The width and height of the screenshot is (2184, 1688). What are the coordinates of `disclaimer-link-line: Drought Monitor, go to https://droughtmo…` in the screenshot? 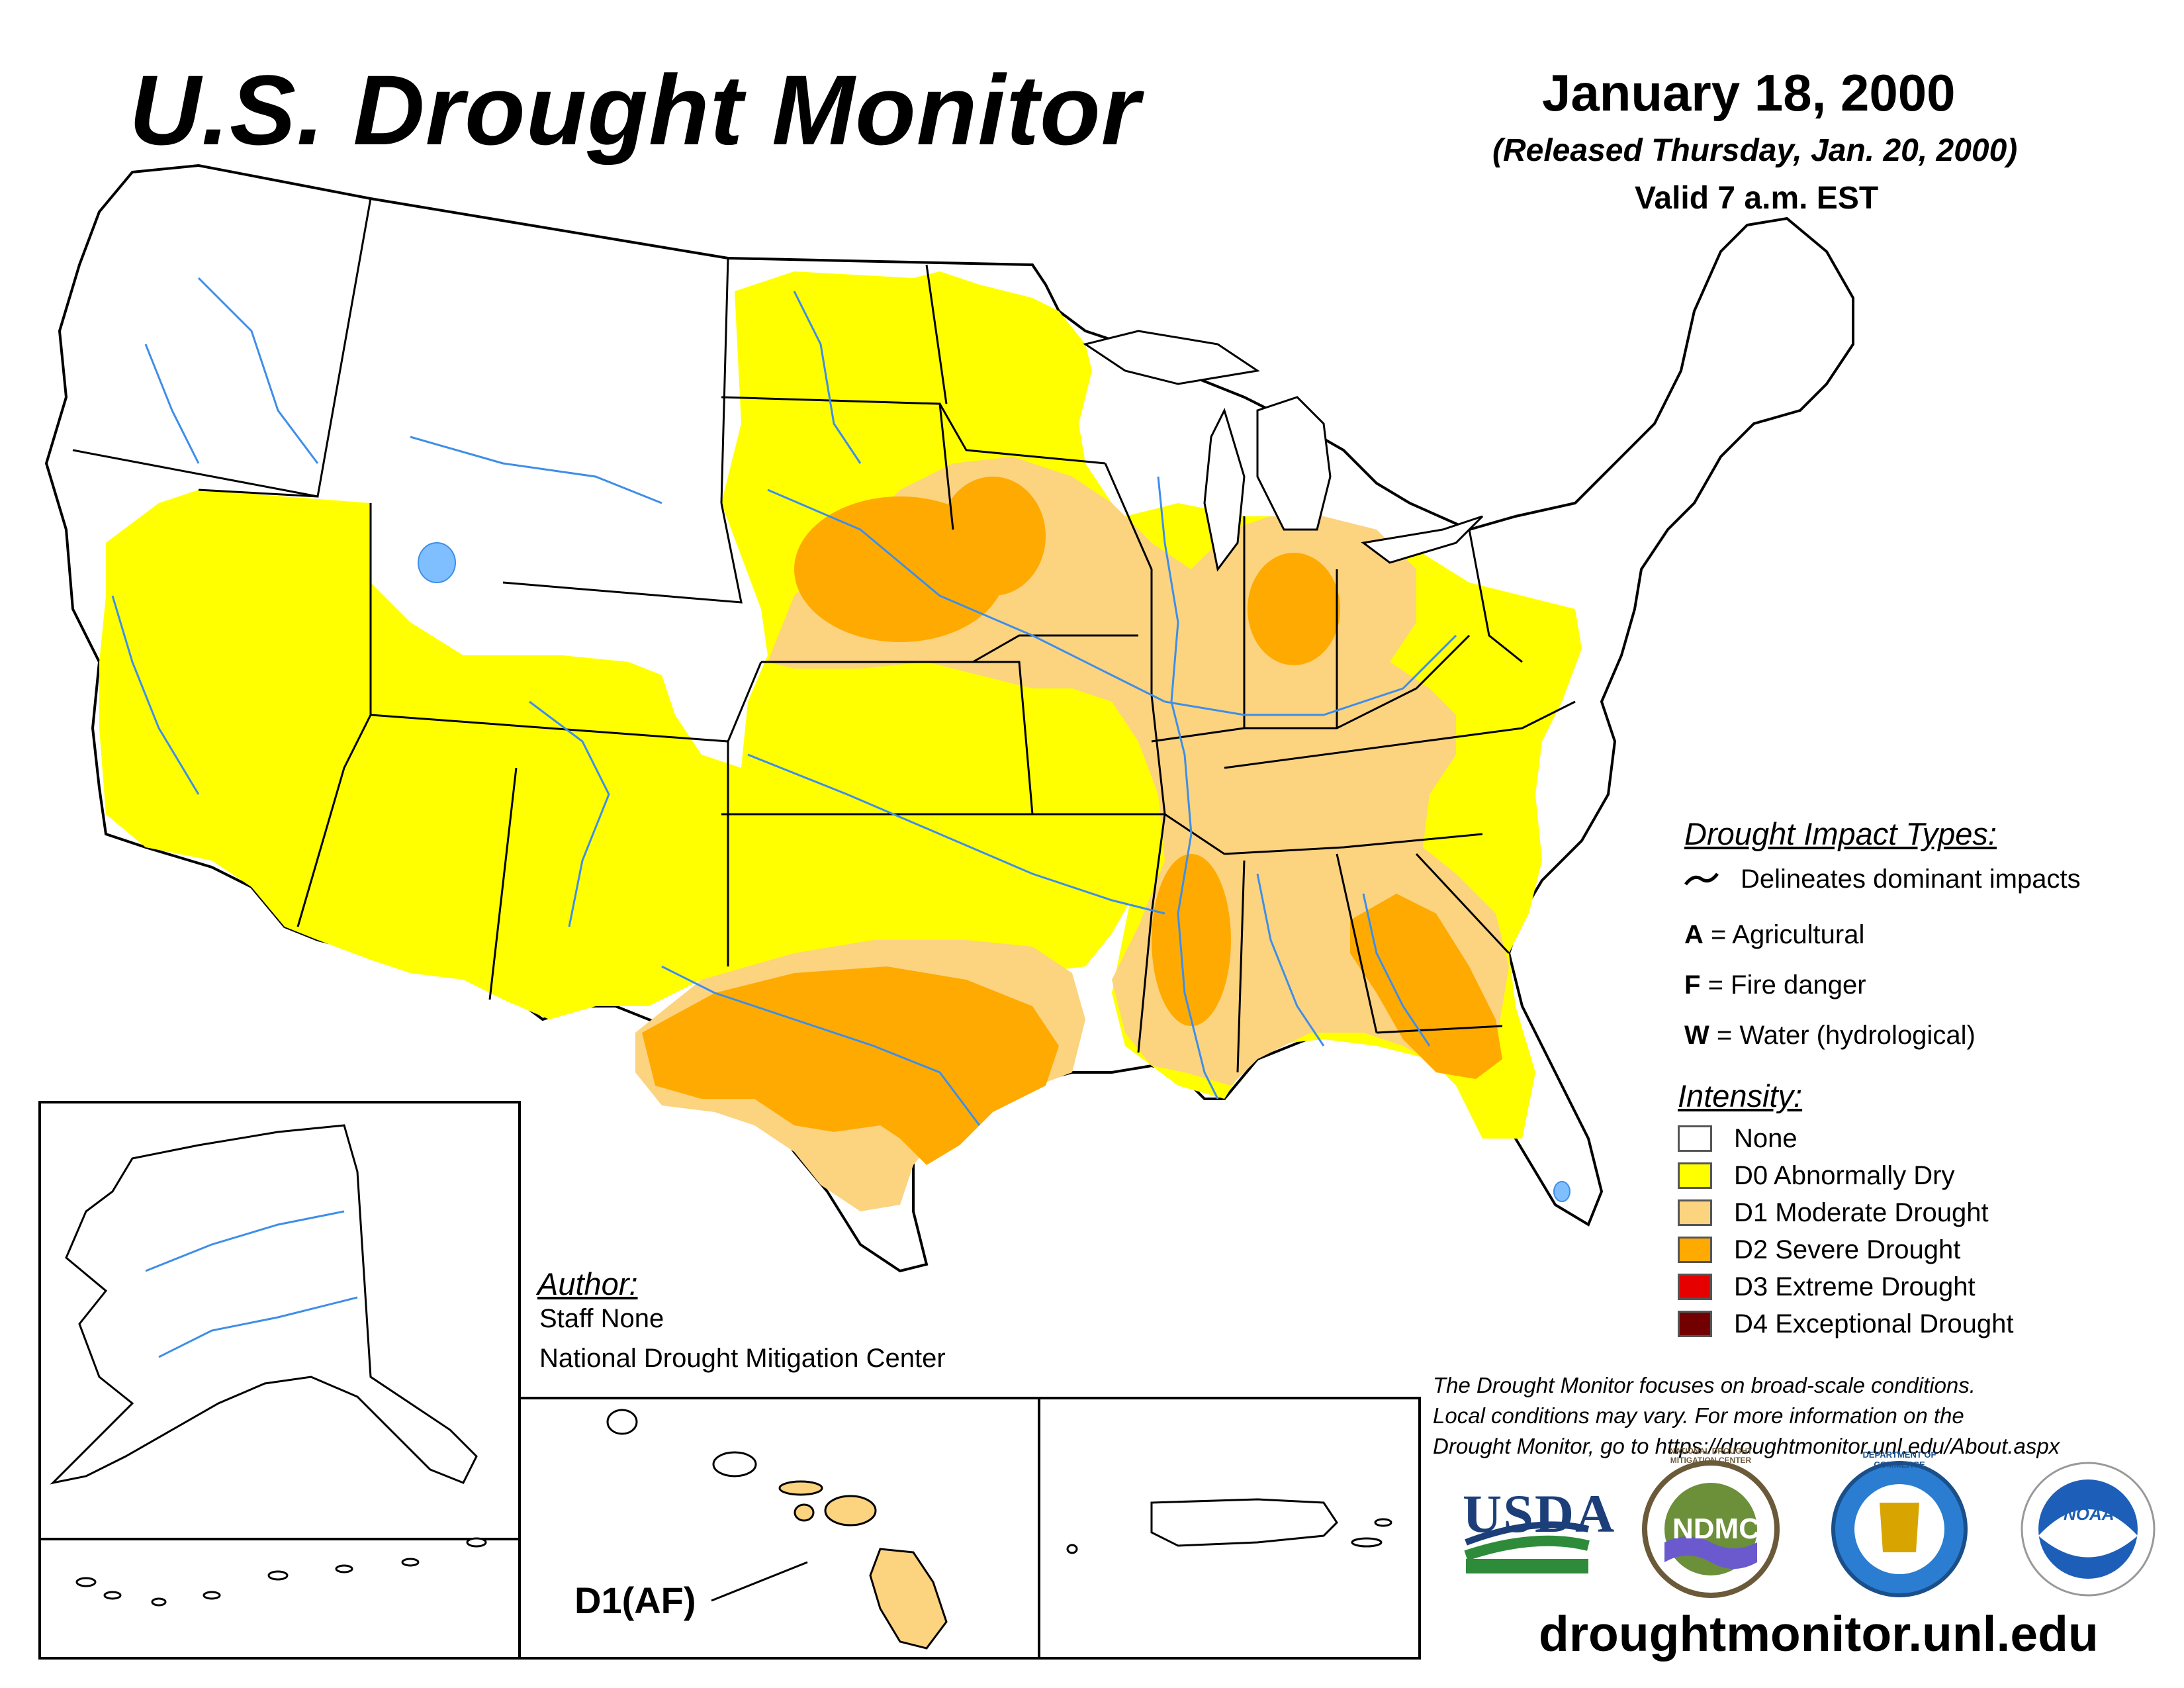 It's located at (1746, 1446).